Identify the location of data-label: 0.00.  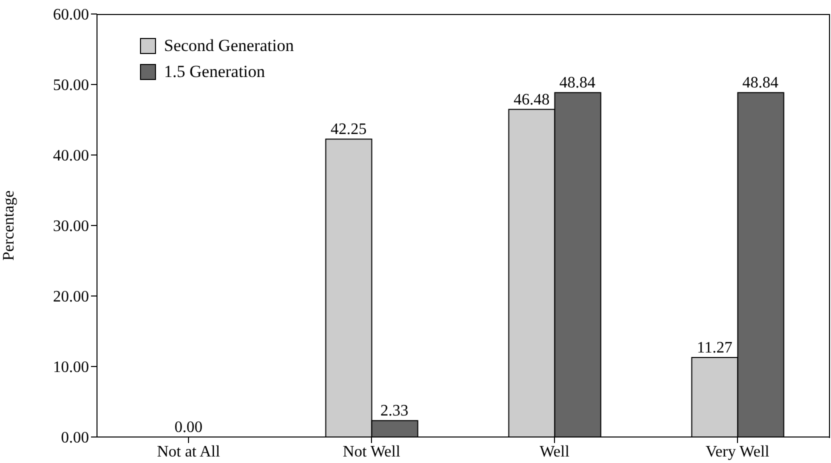
(188, 427).